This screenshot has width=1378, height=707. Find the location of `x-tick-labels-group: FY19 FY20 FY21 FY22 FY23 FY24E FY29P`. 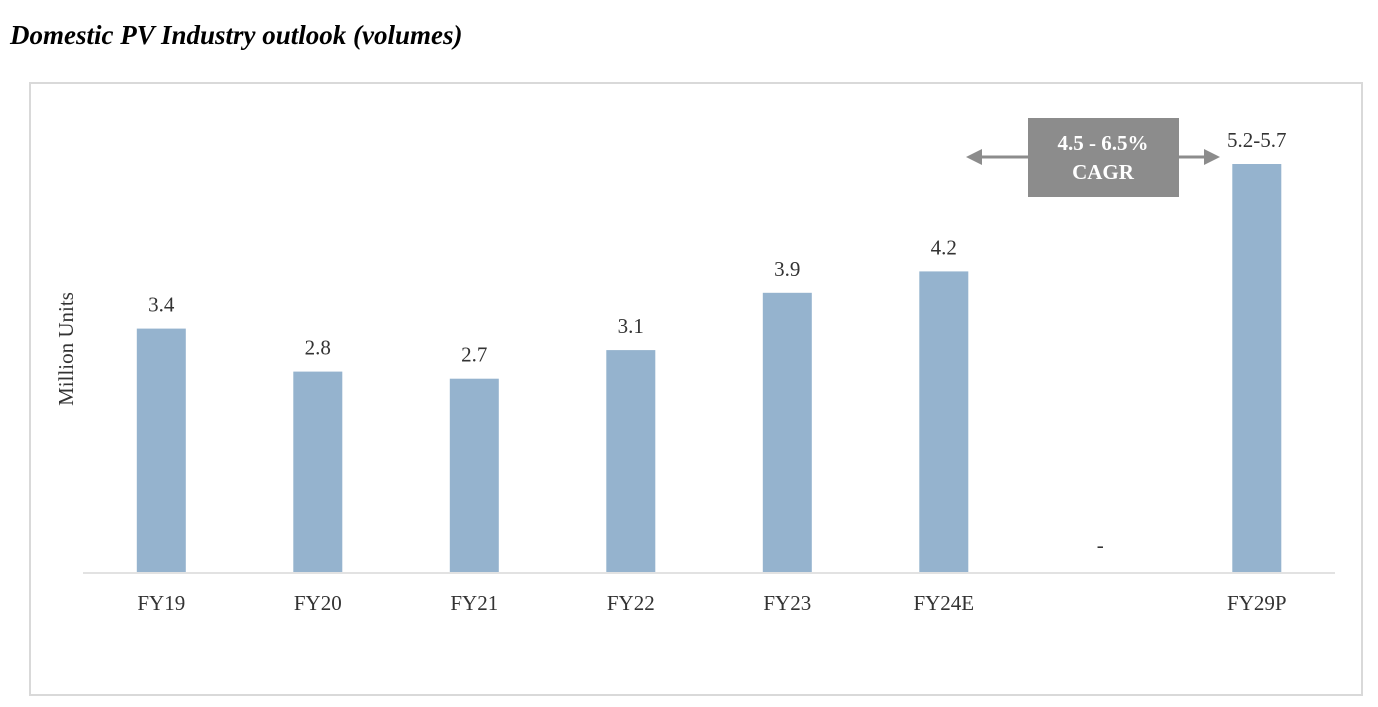

x-tick-labels-group: FY19 FY20 FY21 FY22 FY23 FY24E FY29P is located at coordinates (711, 603).